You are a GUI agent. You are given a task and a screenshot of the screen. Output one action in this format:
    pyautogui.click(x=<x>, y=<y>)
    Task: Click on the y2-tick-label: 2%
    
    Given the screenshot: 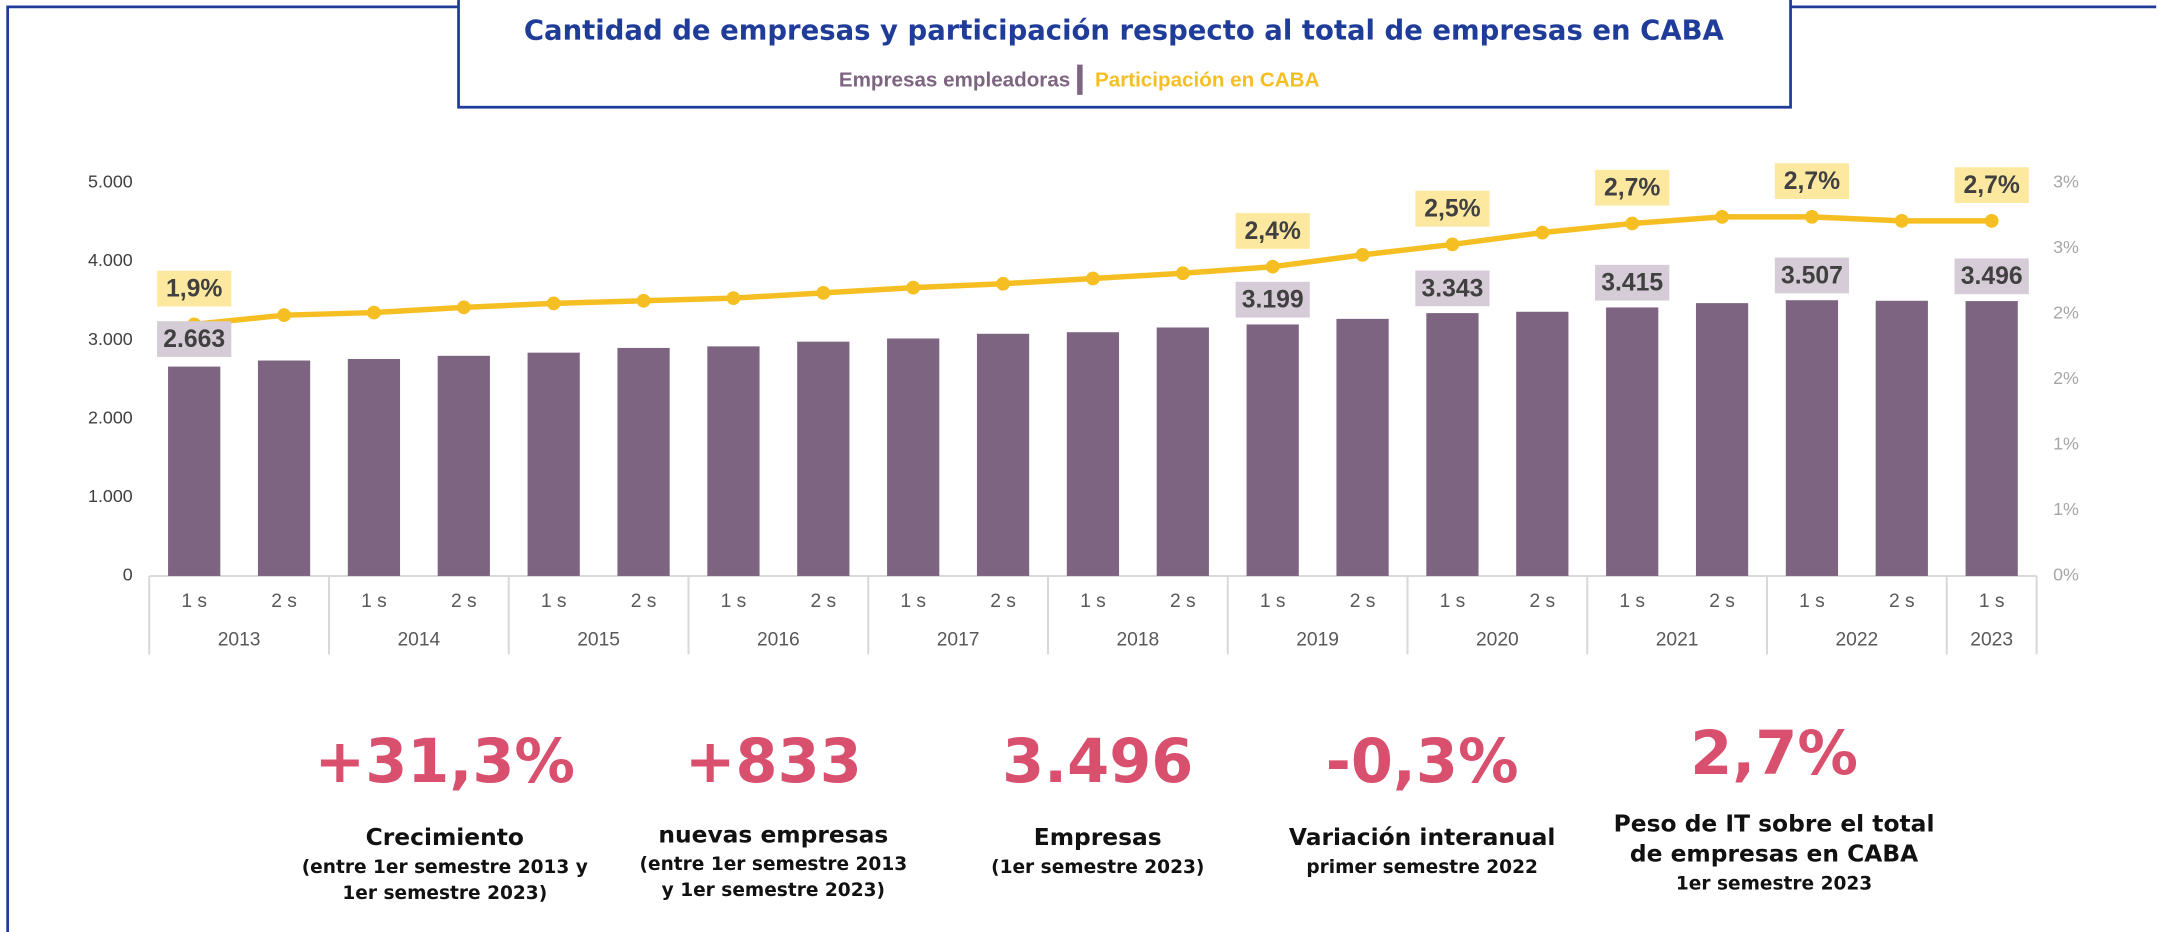 What is the action you would take?
    pyautogui.click(x=2066, y=313)
    